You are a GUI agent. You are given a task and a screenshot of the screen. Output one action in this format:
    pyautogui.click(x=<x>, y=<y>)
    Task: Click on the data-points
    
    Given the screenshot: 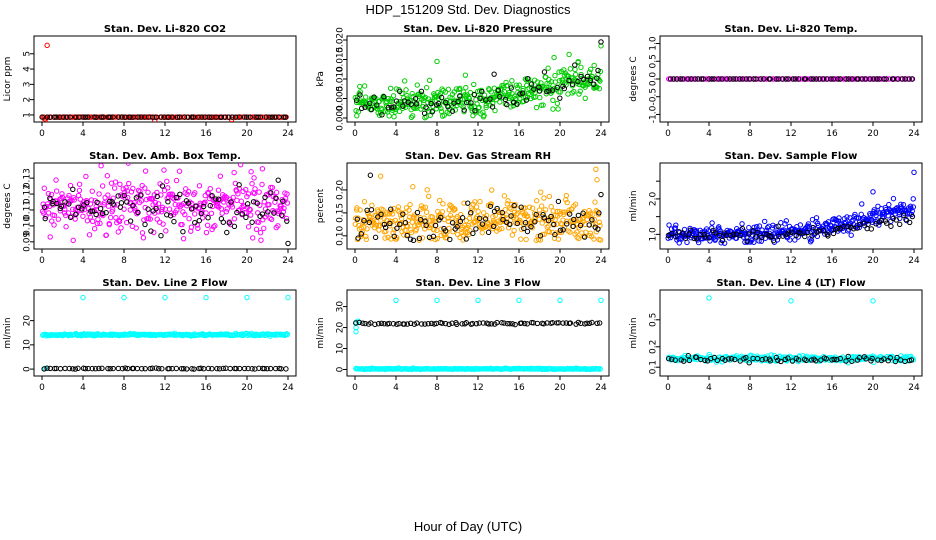 What is the action you would take?
    pyautogui.click(x=165, y=333)
    